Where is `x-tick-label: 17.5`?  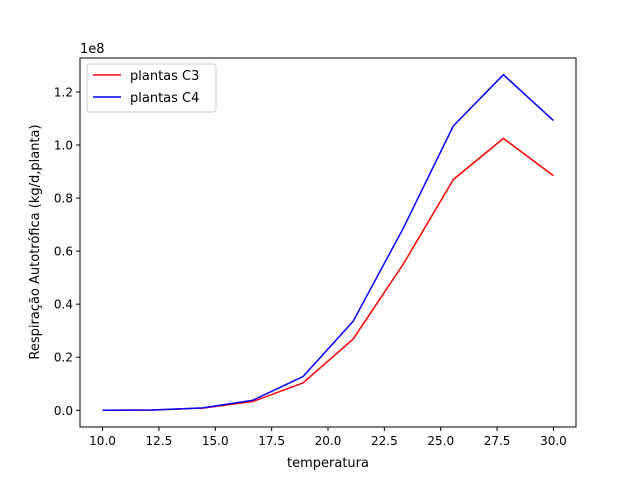 x-tick-label: 17.5 is located at coordinates (271, 441).